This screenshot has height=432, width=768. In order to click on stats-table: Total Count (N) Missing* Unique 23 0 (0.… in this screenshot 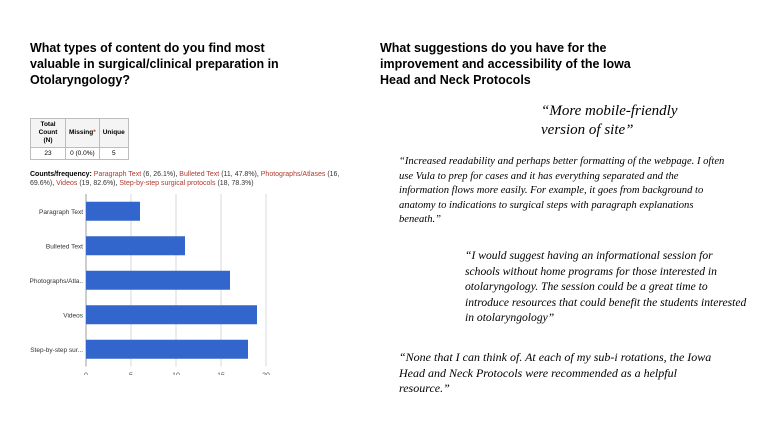, I will do `click(79, 139)`.